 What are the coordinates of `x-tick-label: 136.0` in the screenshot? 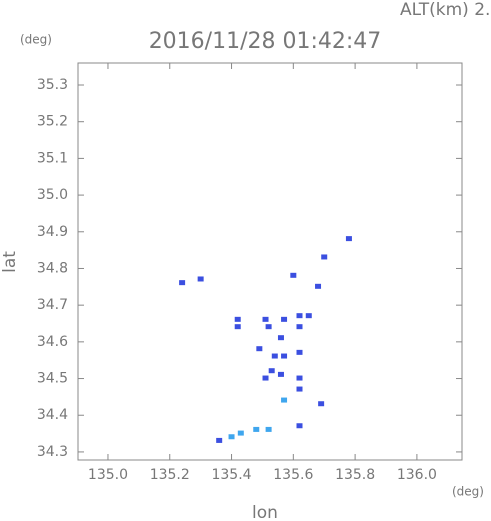 It's located at (417, 475).